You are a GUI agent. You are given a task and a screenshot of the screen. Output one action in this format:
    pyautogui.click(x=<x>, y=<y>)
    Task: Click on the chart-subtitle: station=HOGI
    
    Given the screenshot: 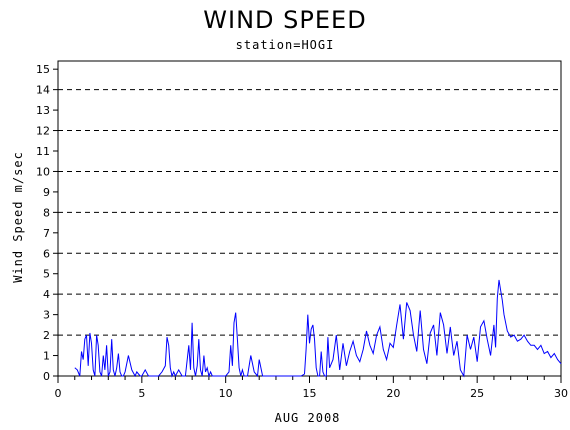 What is the action you would take?
    pyautogui.click(x=285, y=45)
    